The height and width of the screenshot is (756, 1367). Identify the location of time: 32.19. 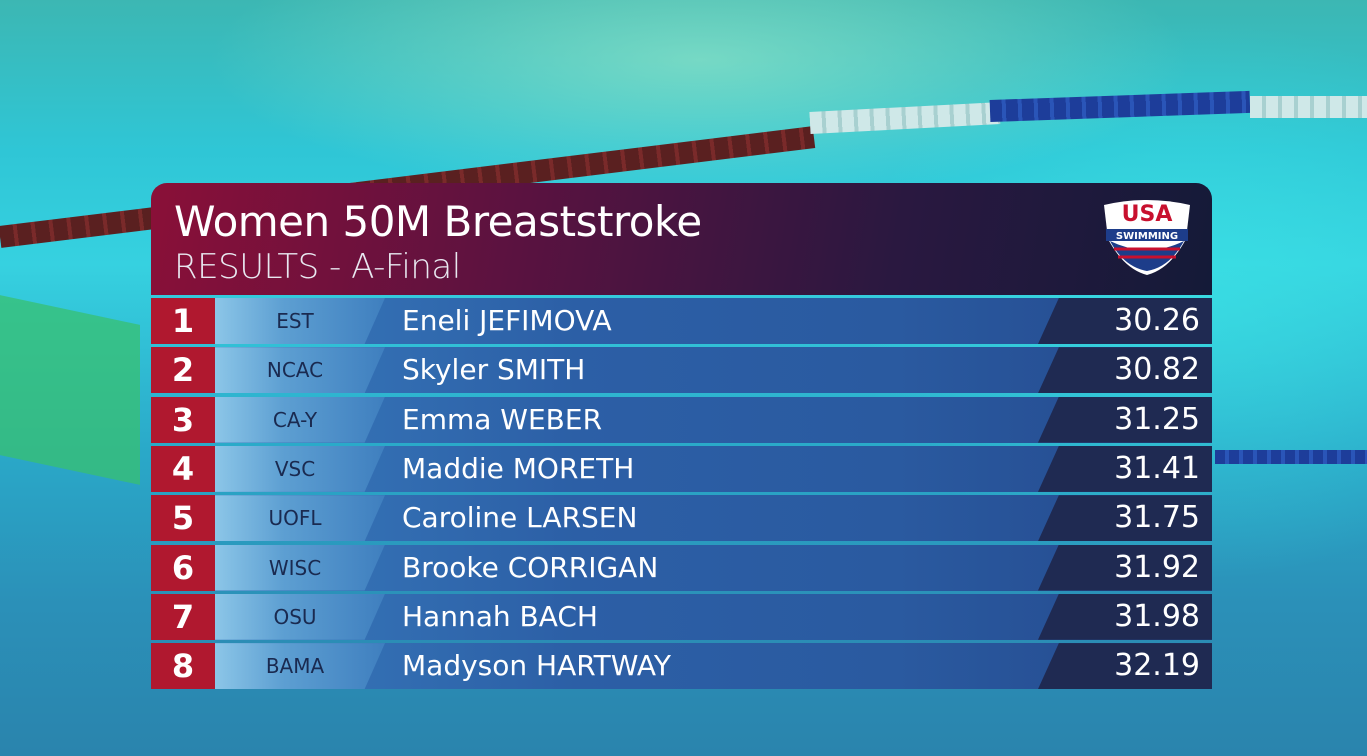
(1125, 666).